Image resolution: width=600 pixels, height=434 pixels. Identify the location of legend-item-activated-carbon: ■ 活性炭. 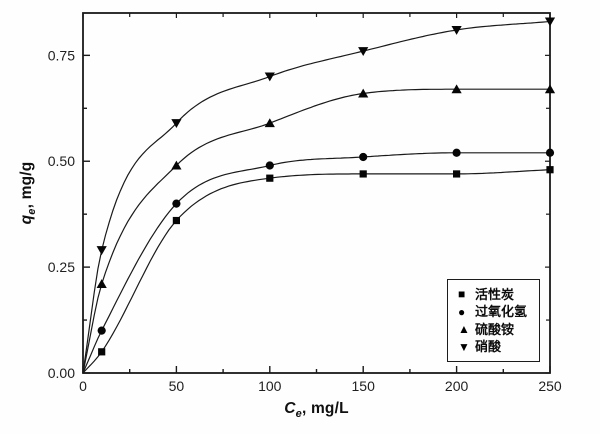
(497, 294).